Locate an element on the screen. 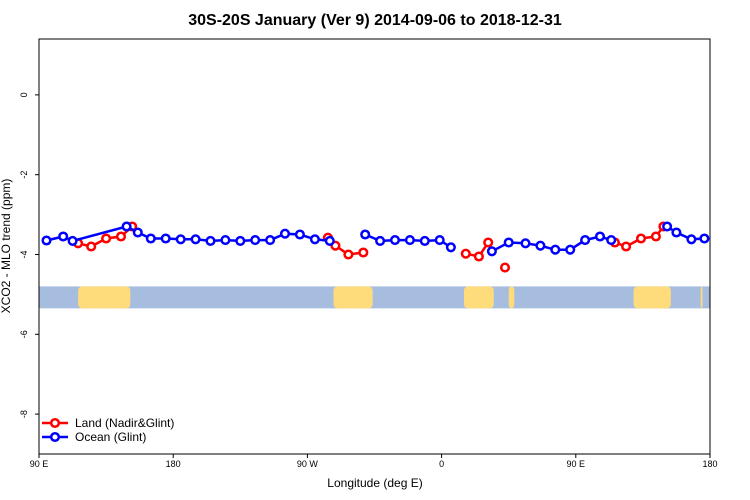  series-ocean is located at coordinates (375, 239).